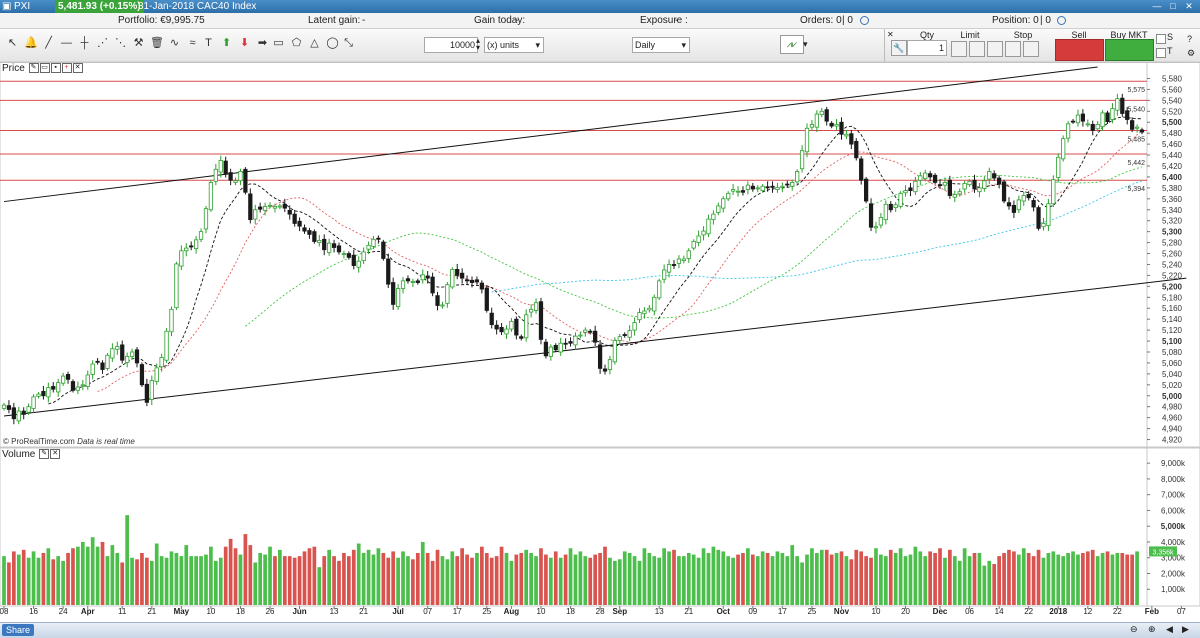 This screenshot has height=638, width=1200. What do you see at coordinates (314, 43) in the screenshot?
I see `triangle-icon: △` at bounding box center [314, 43].